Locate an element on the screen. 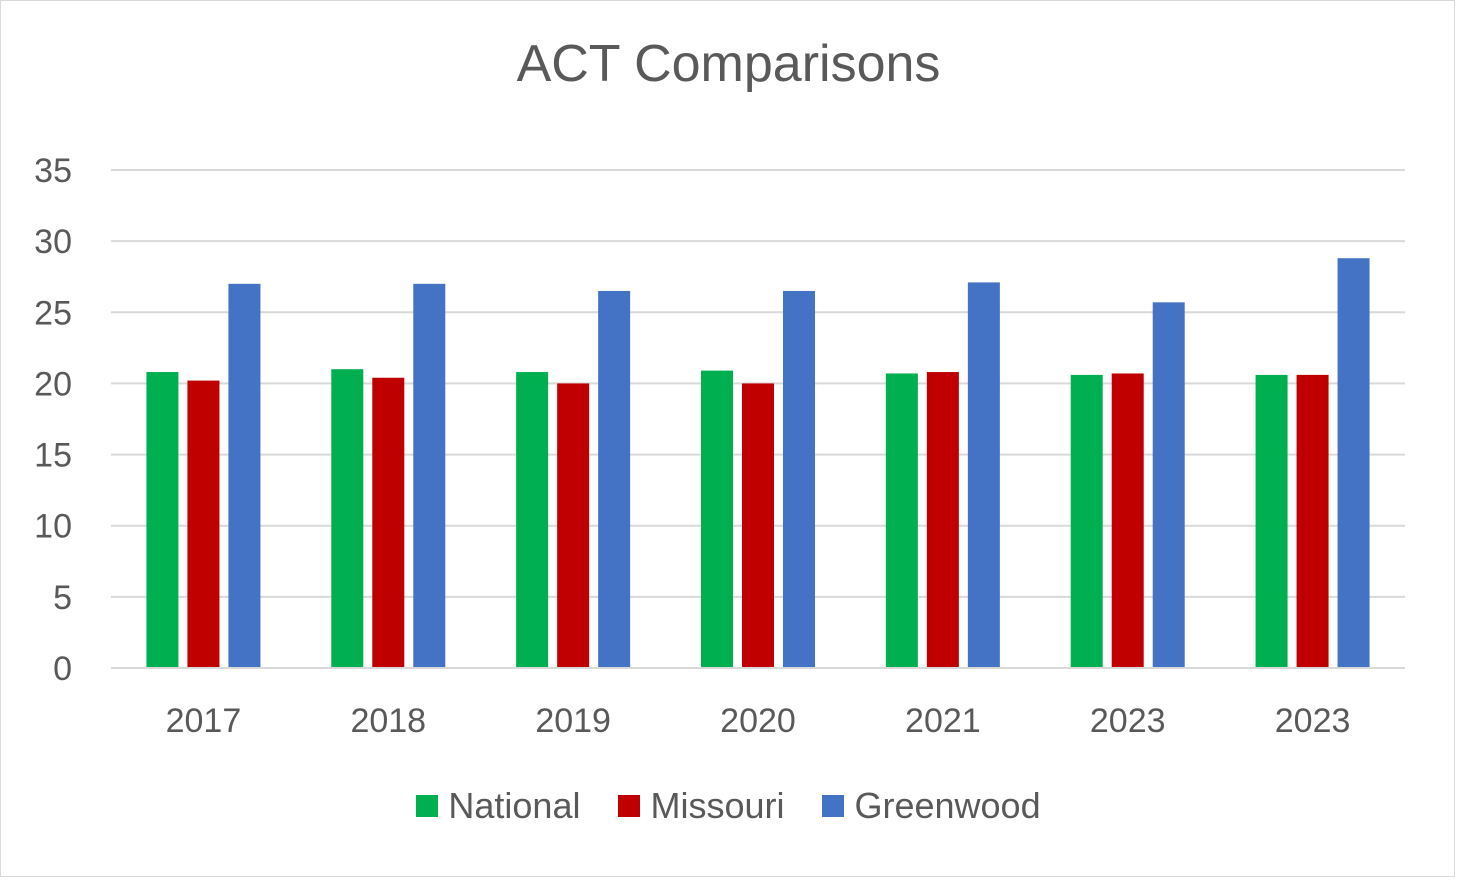 Image resolution: width=1457 pixels, height=881 pixels. y-tick-label: 20 is located at coordinates (53, 384).